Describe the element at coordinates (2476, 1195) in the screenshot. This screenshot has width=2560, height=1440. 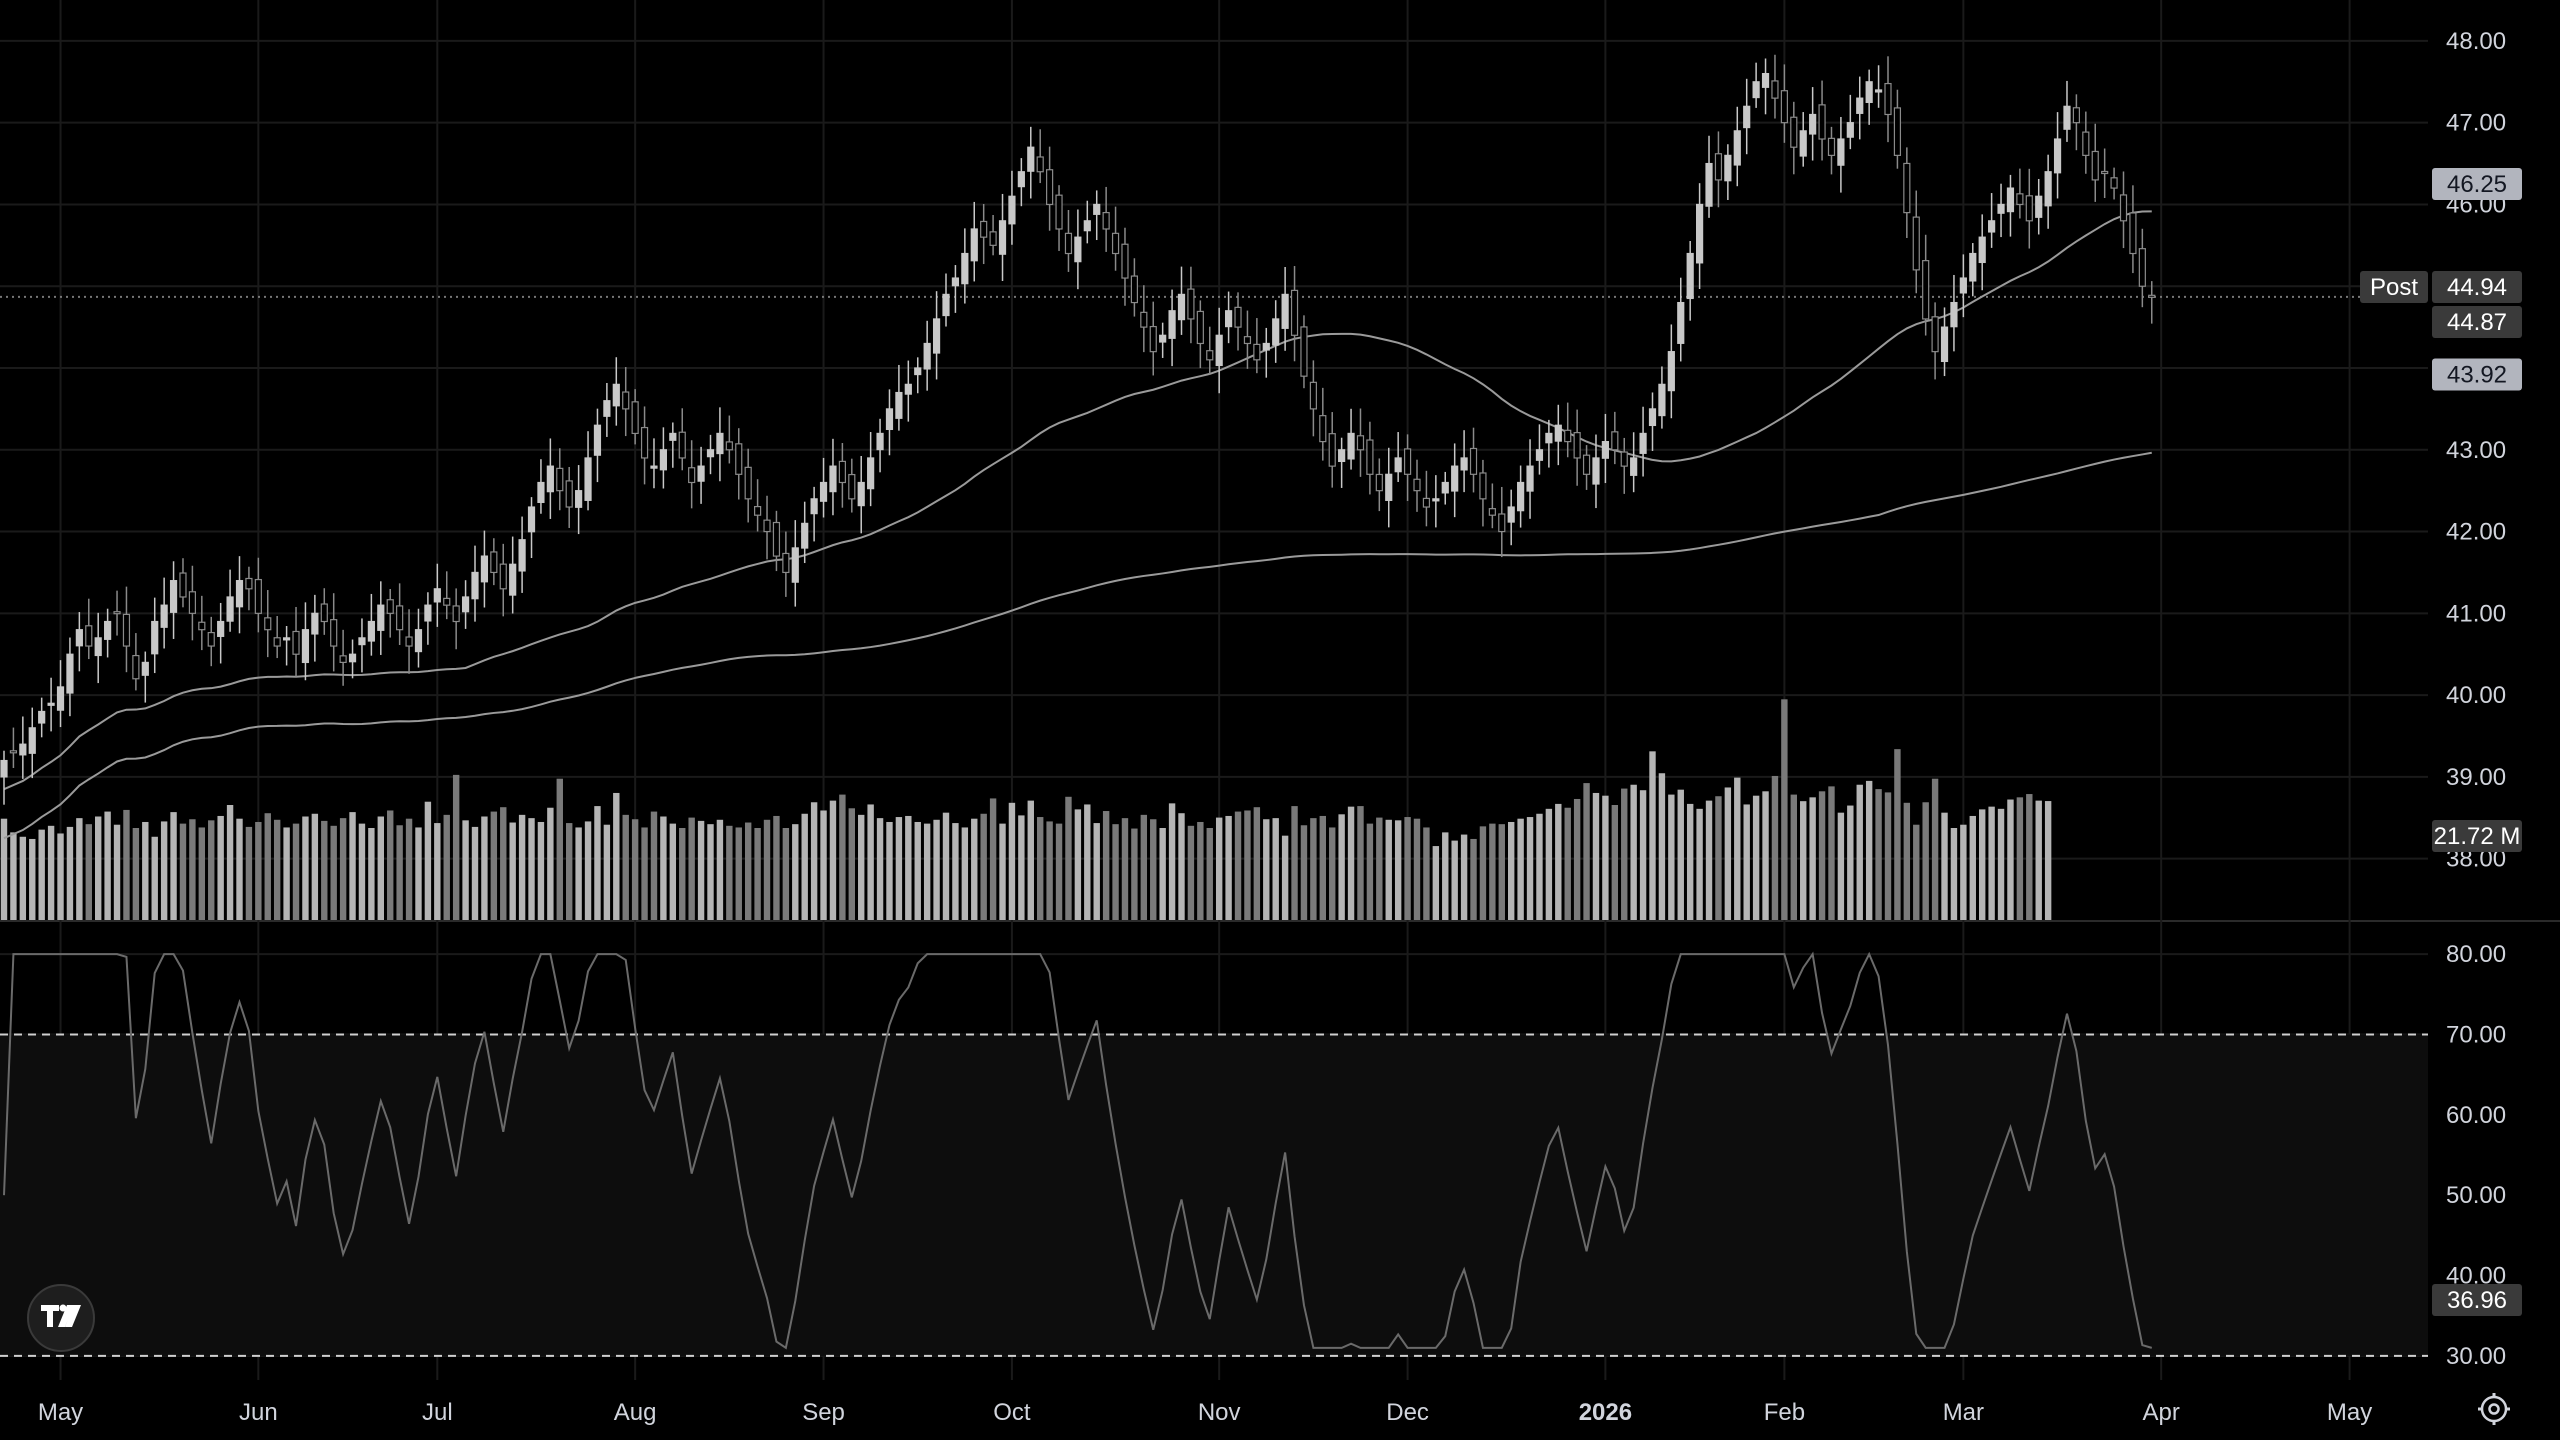
I see `rsi-tick-label: 50.00` at that location.